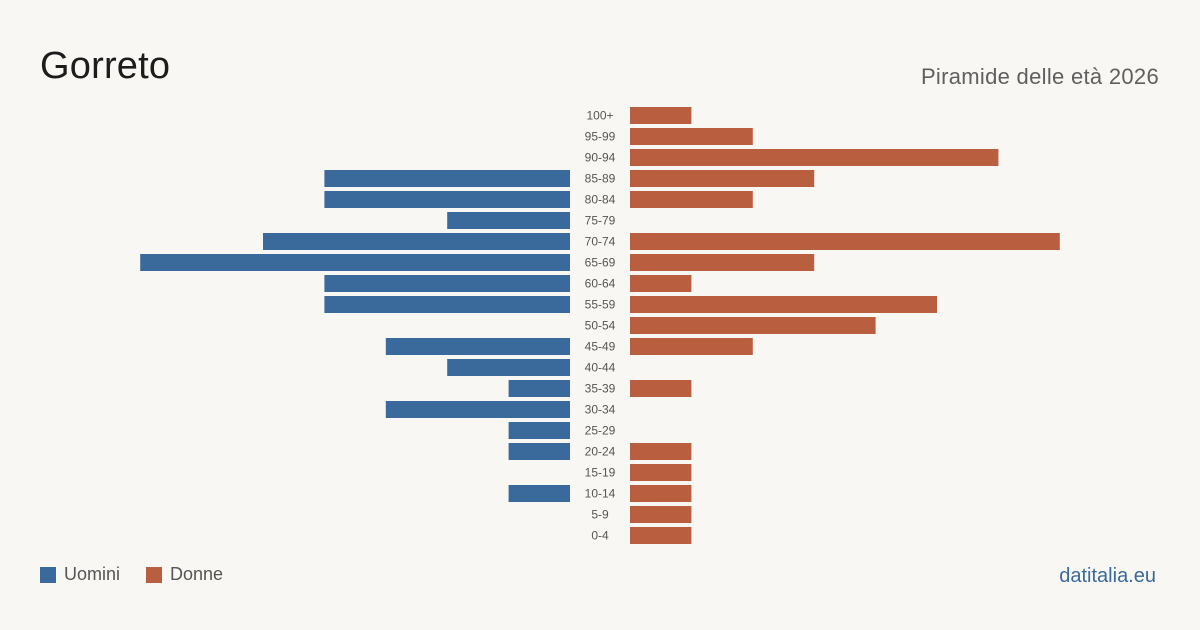 This screenshot has width=1200, height=630. Describe the element at coordinates (105, 66) in the screenshot. I see `chart-title: Gorreto` at that location.